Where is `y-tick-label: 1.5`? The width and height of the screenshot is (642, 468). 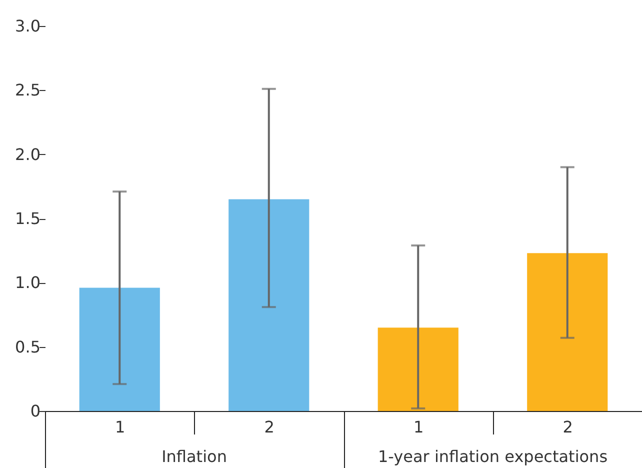 y-tick-label: 1.5 is located at coordinates (27, 218).